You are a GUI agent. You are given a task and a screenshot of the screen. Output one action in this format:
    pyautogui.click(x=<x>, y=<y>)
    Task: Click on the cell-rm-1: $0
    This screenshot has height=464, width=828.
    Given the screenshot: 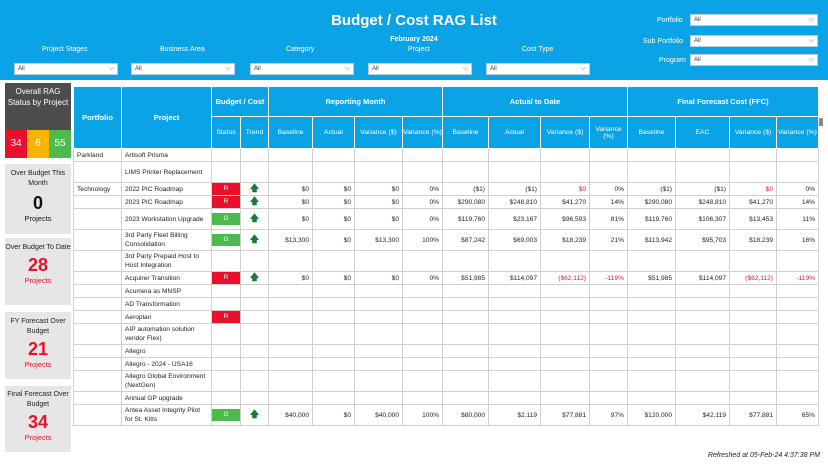 What is the action you would take?
    pyautogui.click(x=333, y=240)
    